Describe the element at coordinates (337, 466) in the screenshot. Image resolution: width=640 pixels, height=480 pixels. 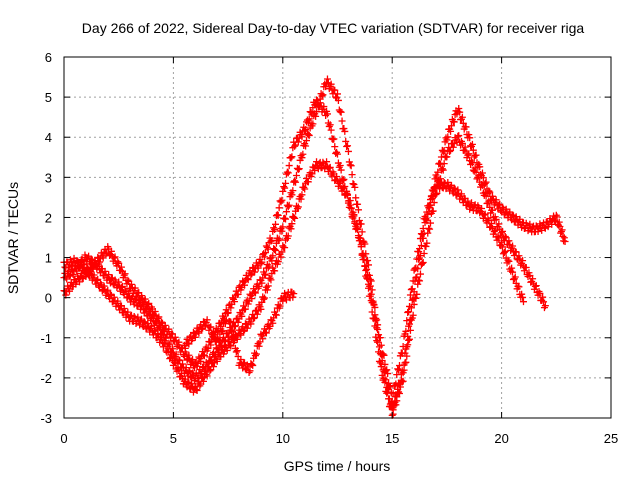
I see `x-axis-label: GPS time / hours` at that location.